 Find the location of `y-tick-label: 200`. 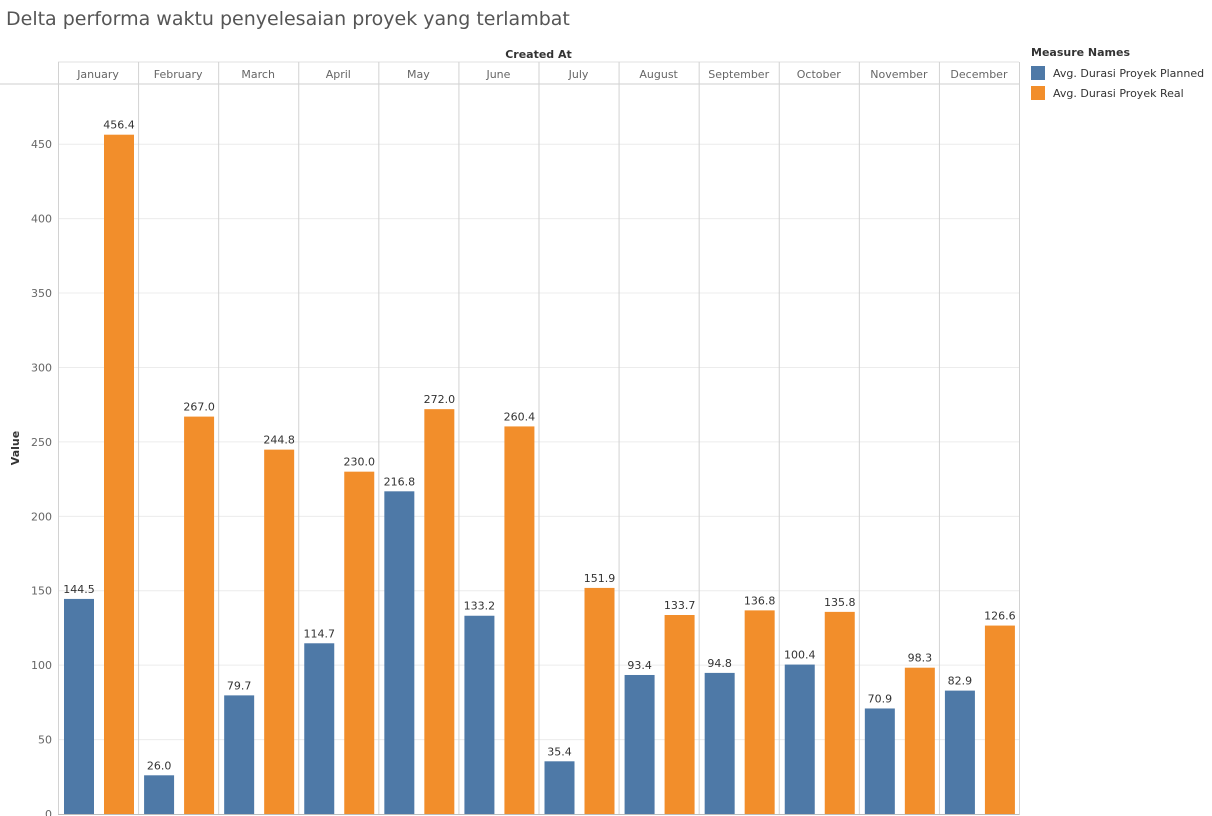

y-tick-label: 200 is located at coordinates (41, 516).